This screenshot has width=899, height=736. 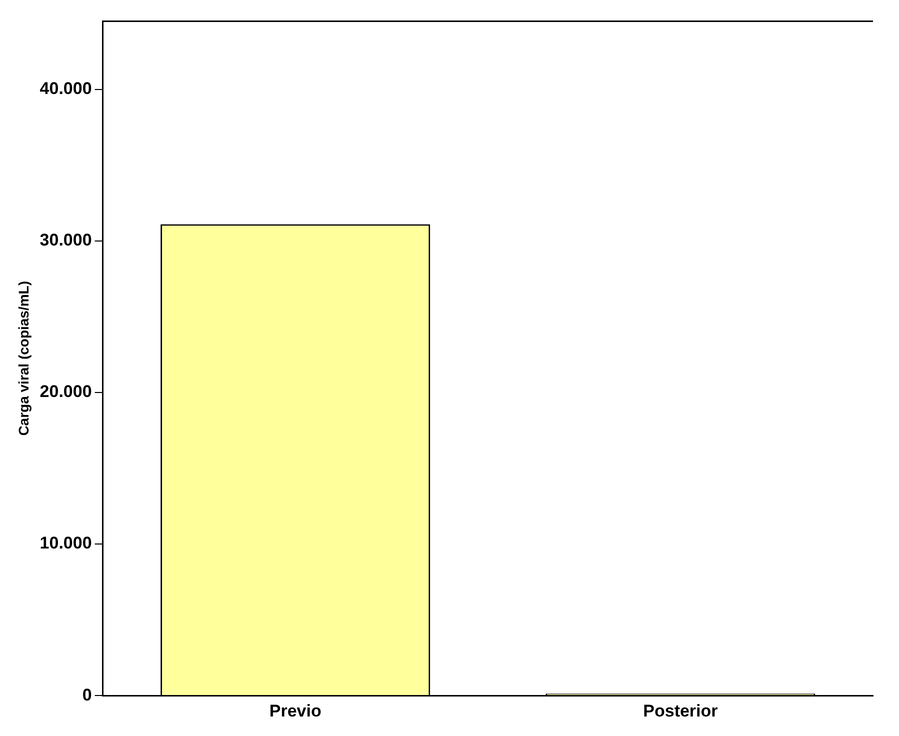 What do you see at coordinates (66, 88) in the screenshot?
I see `y-tick-label: 40.000` at bounding box center [66, 88].